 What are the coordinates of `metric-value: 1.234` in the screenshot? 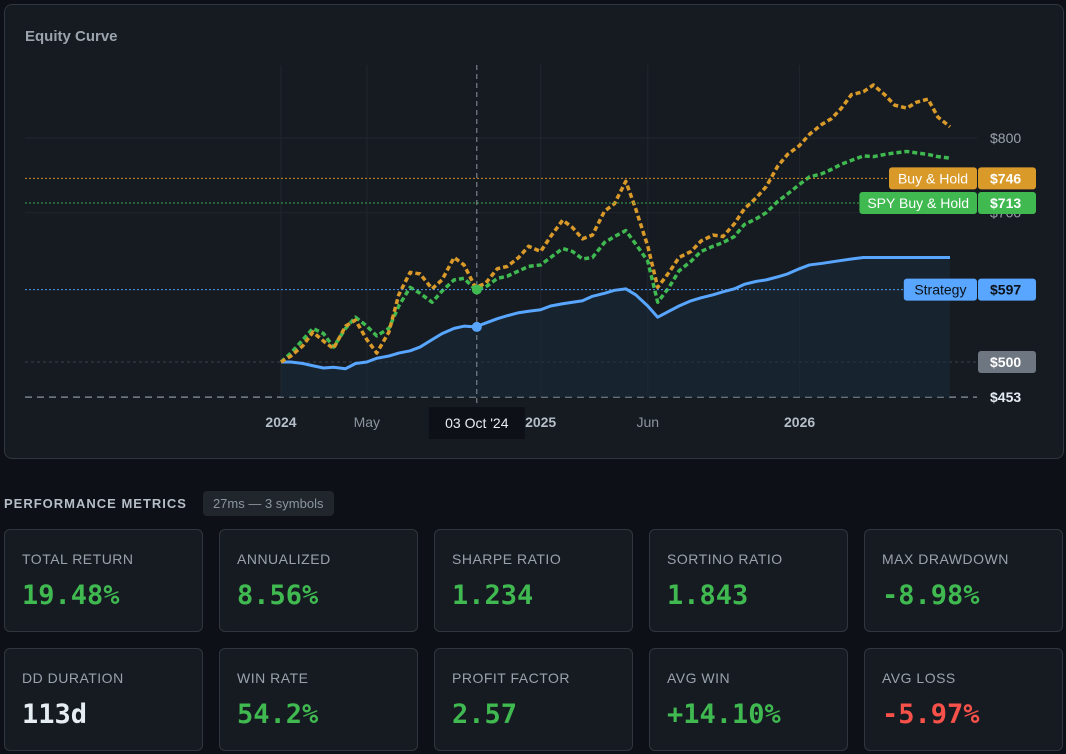 It's located at (493, 595).